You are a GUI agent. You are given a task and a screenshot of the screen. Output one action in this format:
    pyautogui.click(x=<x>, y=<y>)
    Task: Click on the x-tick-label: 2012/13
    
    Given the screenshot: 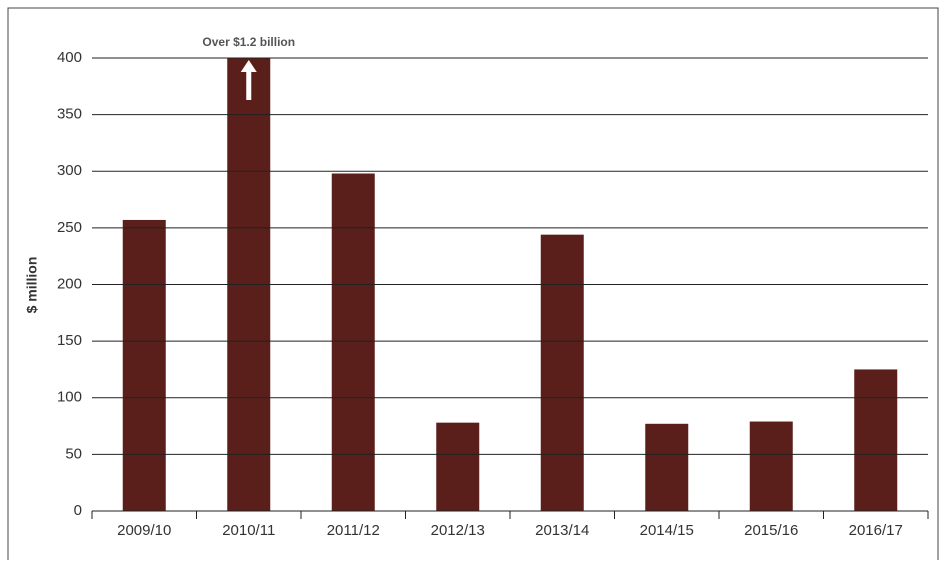 What is the action you would take?
    pyautogui.click(x=458, y=530)
    